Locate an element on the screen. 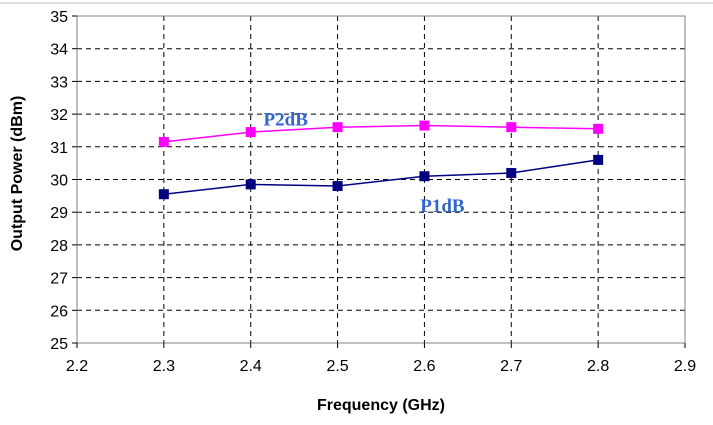 This screenshot has width=713, height=425. x-tick-label: 2.2 is located at coordinates (77, 366).